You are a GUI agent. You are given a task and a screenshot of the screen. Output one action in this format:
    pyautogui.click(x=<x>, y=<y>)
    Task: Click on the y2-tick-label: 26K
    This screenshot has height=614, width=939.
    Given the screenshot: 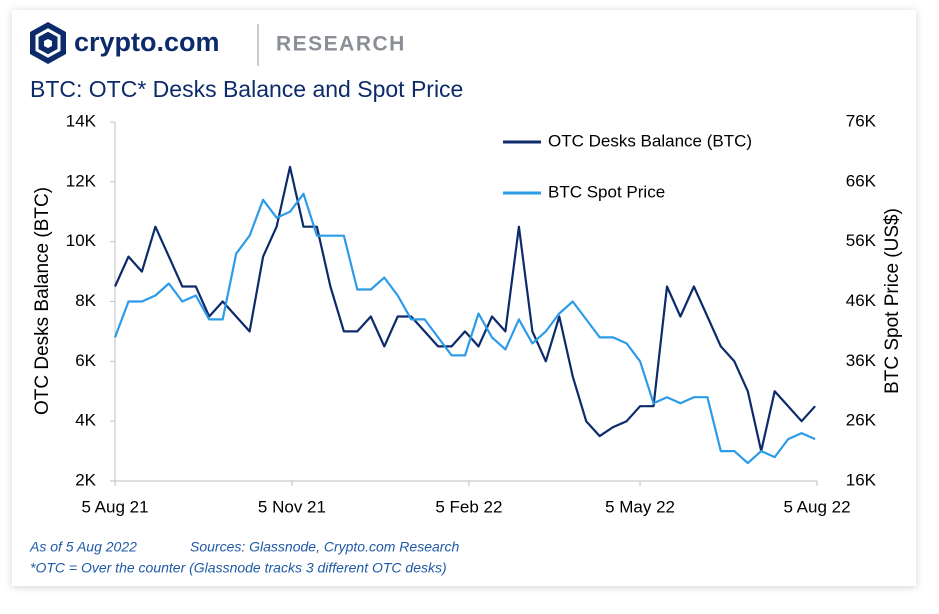 What is the action you would take?
    pyautogui.click(x=861, y=420)
    